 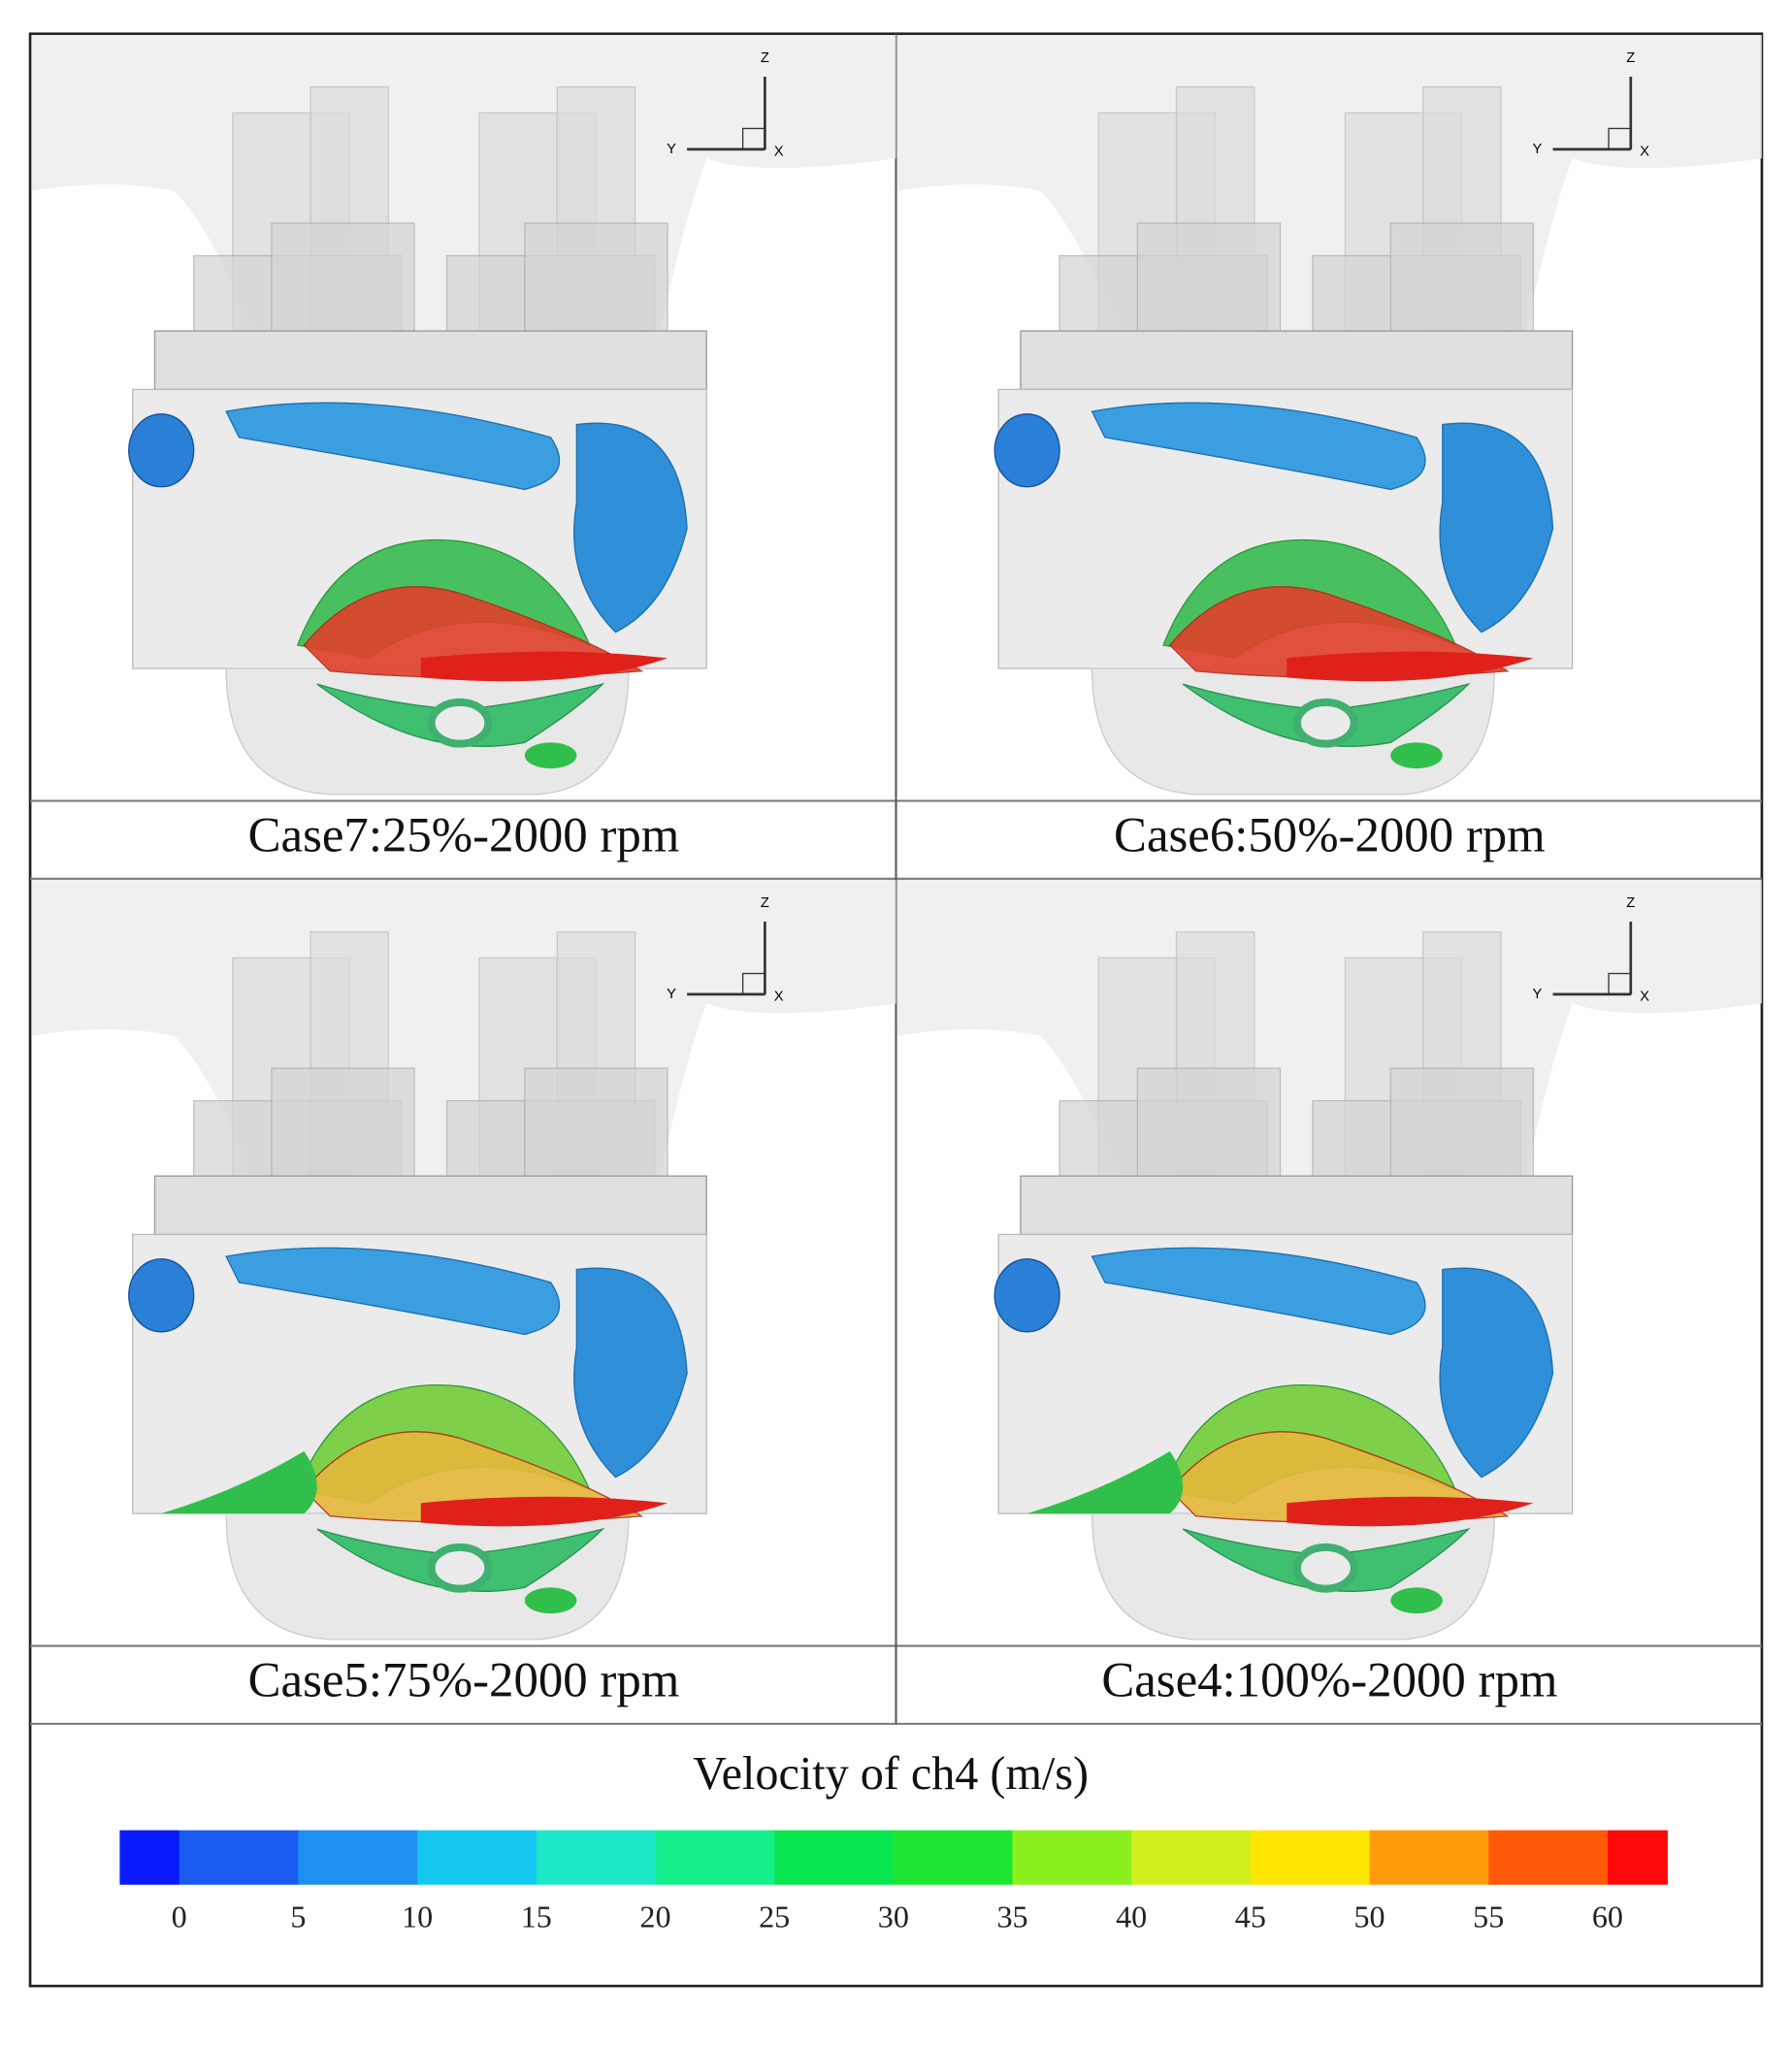 I want to click on panel-caption: Case5:75%-2000 rpm, so click(x=464, y=1679).